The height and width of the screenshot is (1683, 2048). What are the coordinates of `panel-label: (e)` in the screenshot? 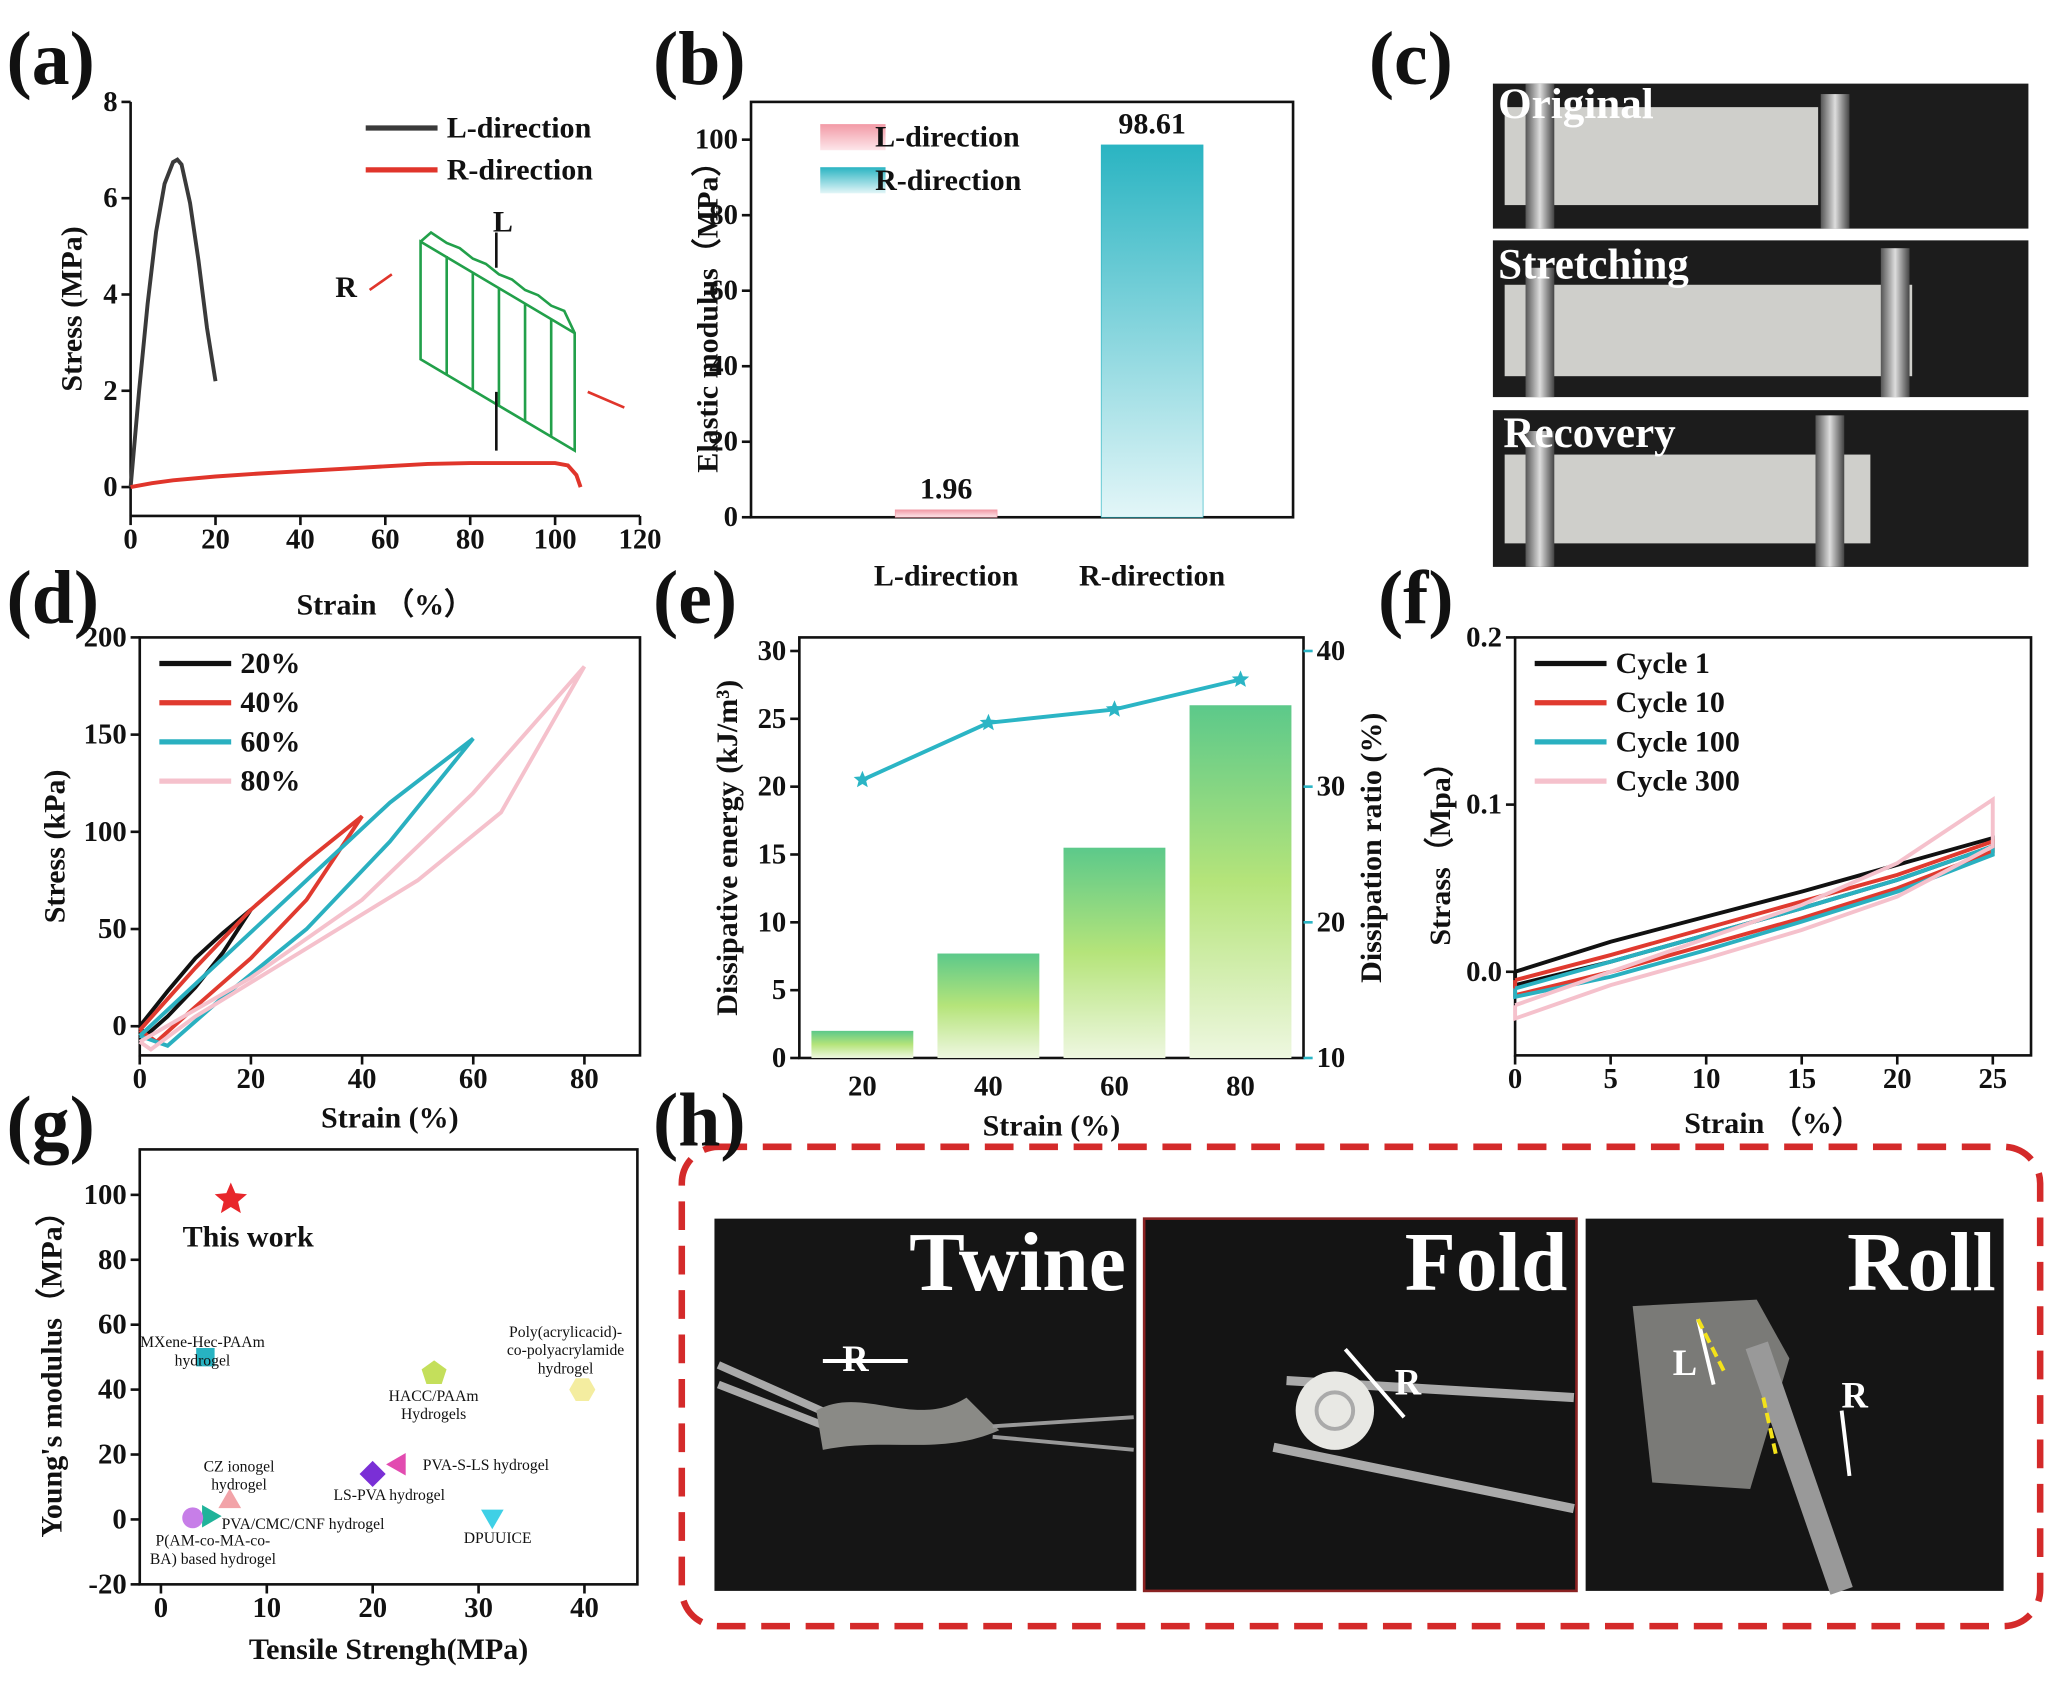 It's located at (695, 598).